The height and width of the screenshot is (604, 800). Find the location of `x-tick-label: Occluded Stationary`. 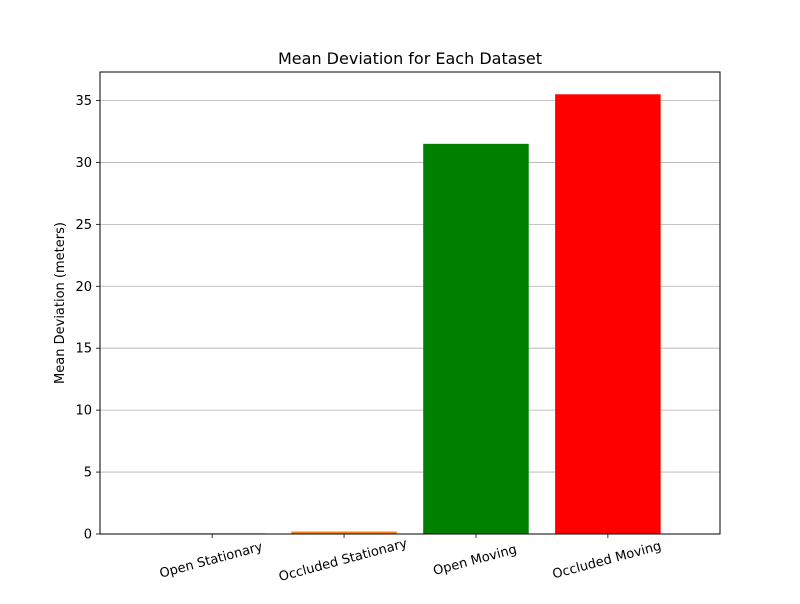

x-tick-label: Occluded Stationary is located at coordinates (343, 560).